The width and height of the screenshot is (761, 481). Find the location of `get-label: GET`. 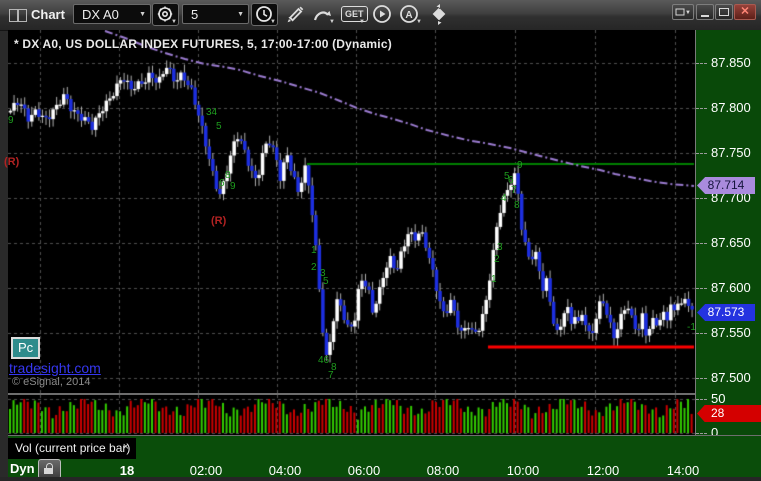

get-label: GET is located at coordinates (354, 14).